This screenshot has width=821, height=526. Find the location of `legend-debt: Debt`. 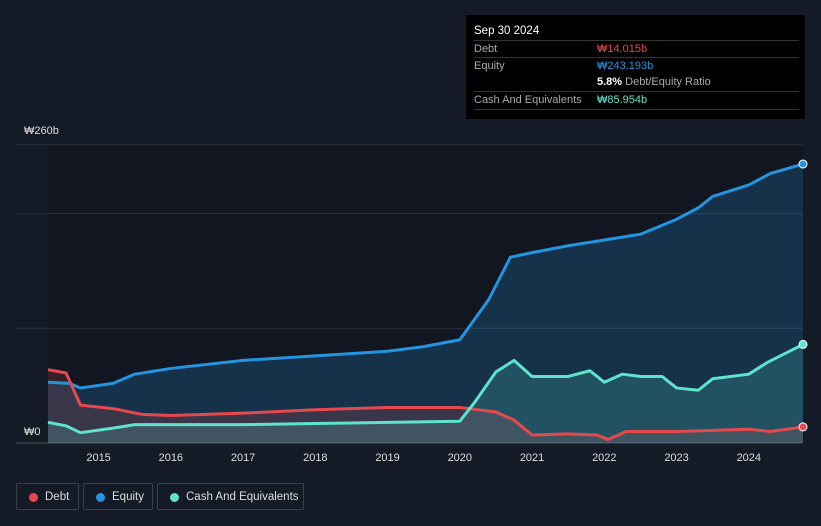

legend-debt: Debt is located at coordinates (47, 496).